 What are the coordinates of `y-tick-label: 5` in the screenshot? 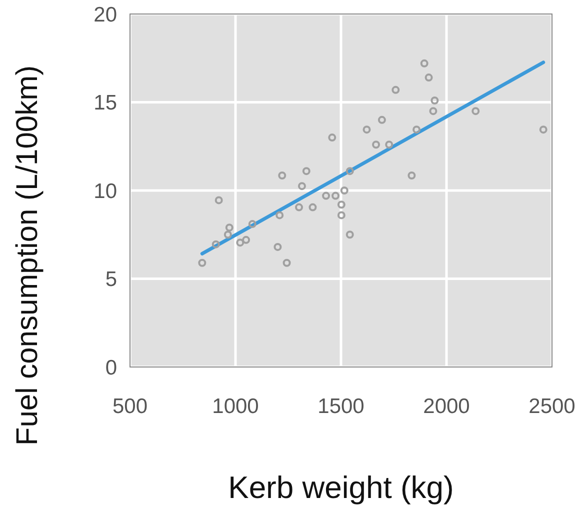 It's located at (111, 280).